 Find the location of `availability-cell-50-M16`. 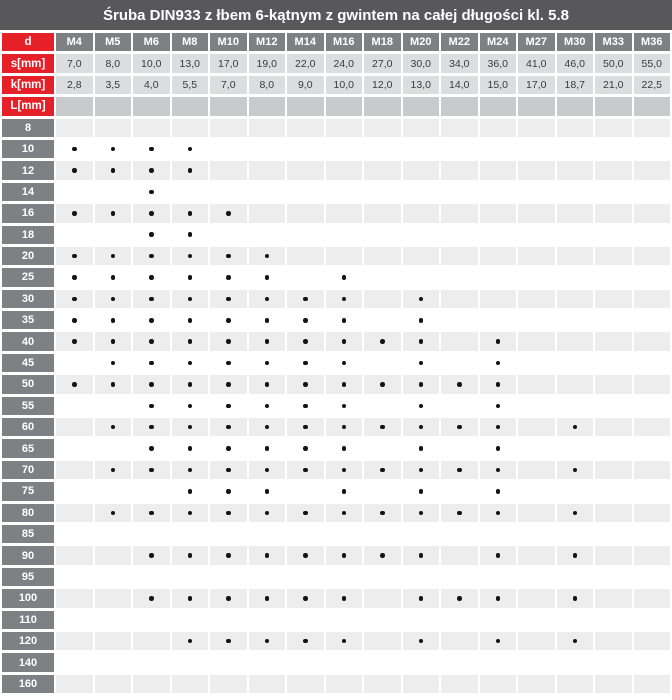

availability-cell-50-M16 is located at coordinates (343, 384).